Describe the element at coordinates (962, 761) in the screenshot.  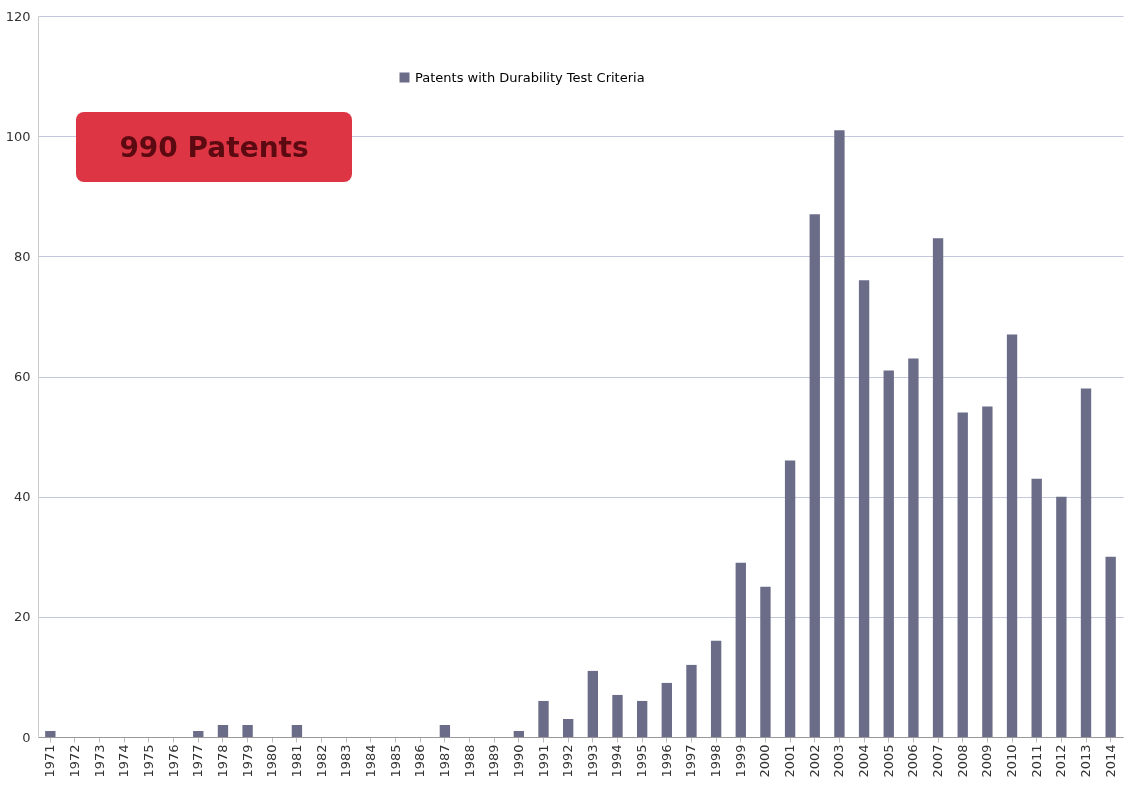
I see `x-tick-label: 2008` at that location.